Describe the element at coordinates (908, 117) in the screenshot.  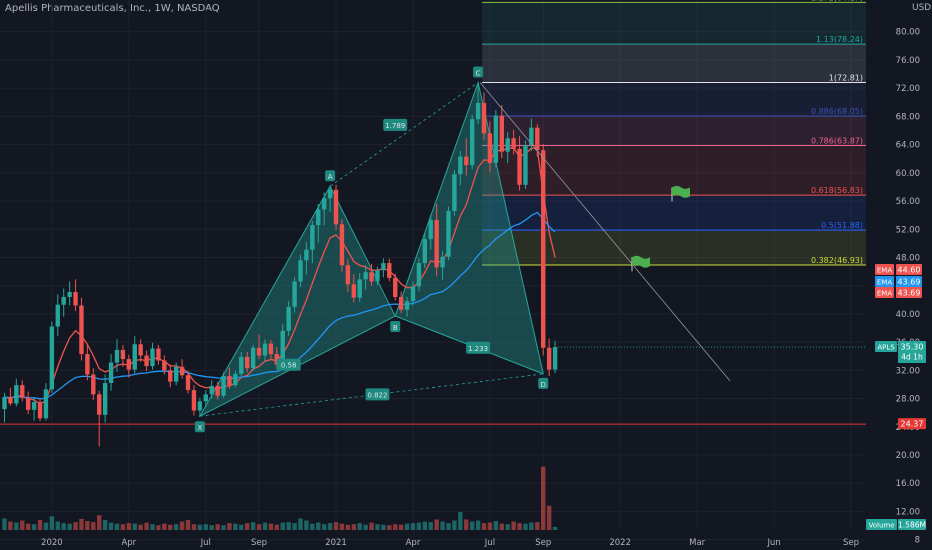
I see `price-tick-label: 68.00` at that location.